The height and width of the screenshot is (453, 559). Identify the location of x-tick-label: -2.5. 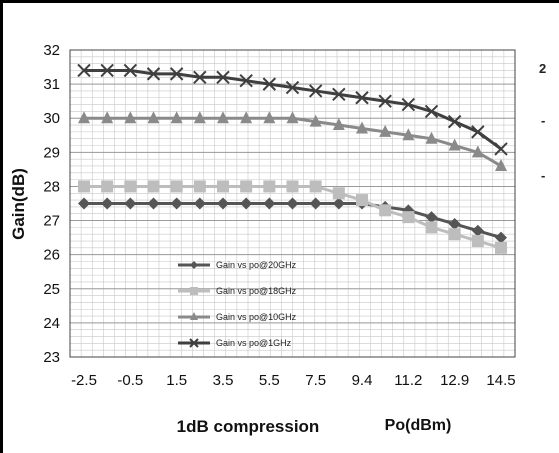
(84, 380).